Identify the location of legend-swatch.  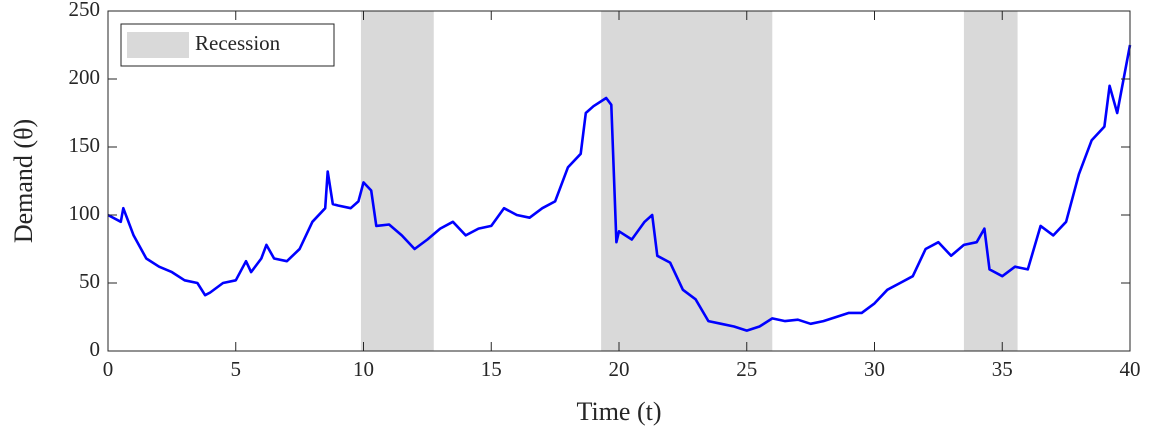
(158, 45).